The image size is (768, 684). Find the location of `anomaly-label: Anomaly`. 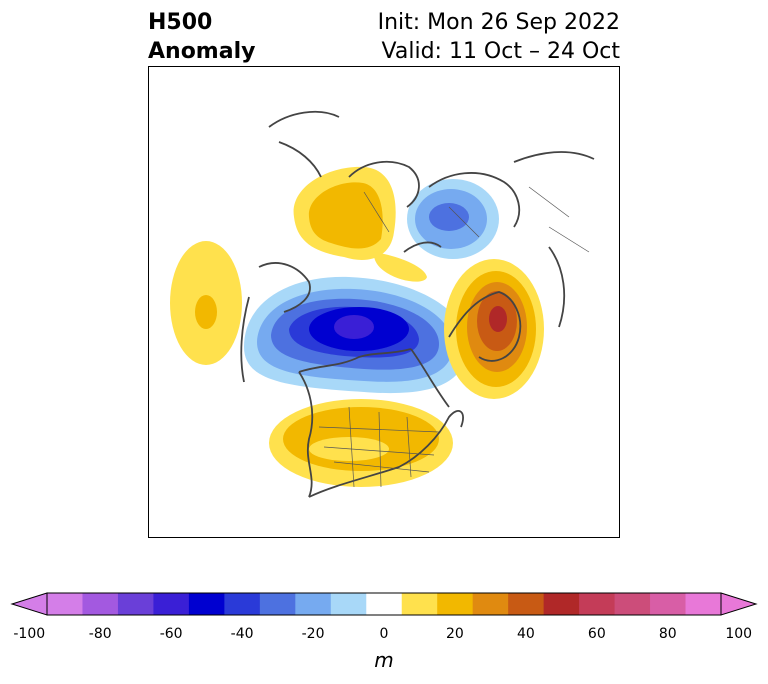

anomaly-label: Anomaly is located at coordinates (202, 51).